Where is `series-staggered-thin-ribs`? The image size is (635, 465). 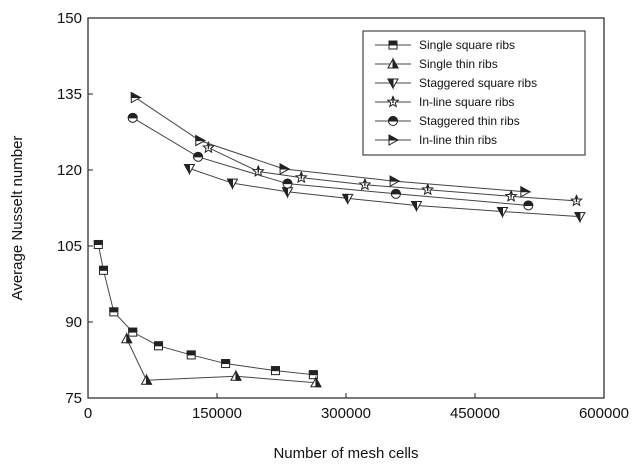
series-staggered-thin-ribs is located at coordinates (330, 161).